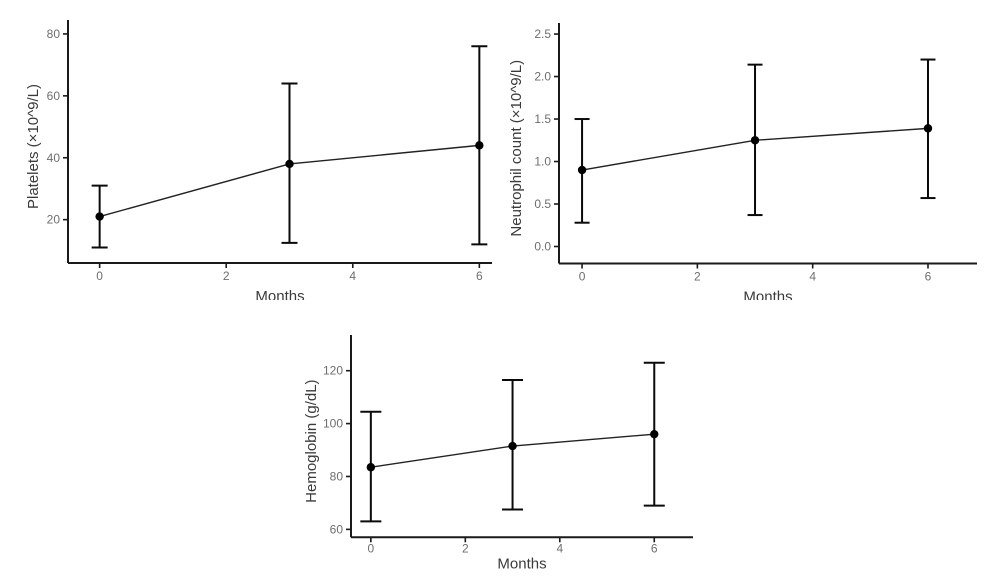 The image size is (1005, 582). I want to click on y-tick-label: 120, so click(333, 371).